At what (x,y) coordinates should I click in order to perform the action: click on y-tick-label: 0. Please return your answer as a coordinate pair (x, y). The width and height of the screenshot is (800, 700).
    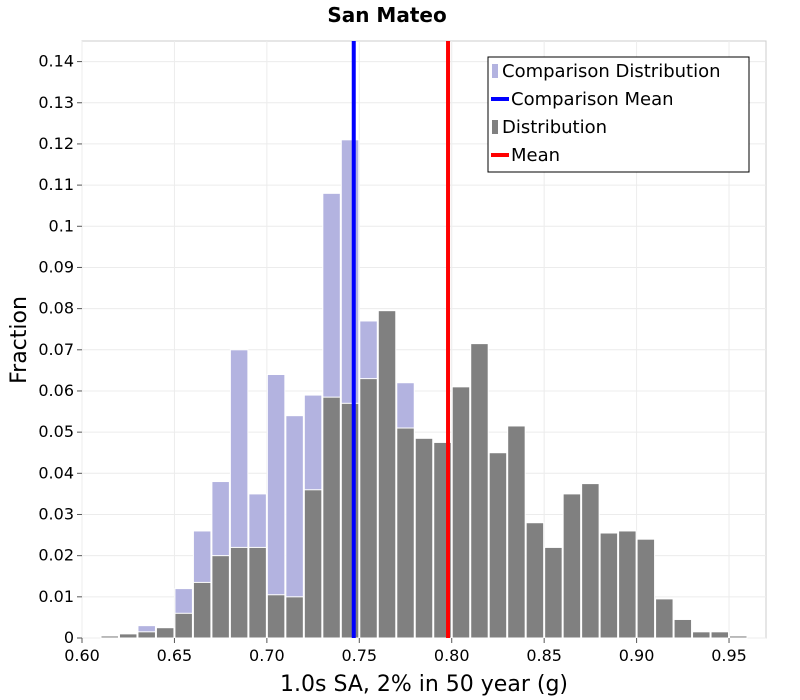
    Looking at the image, I should click on (69, 637).